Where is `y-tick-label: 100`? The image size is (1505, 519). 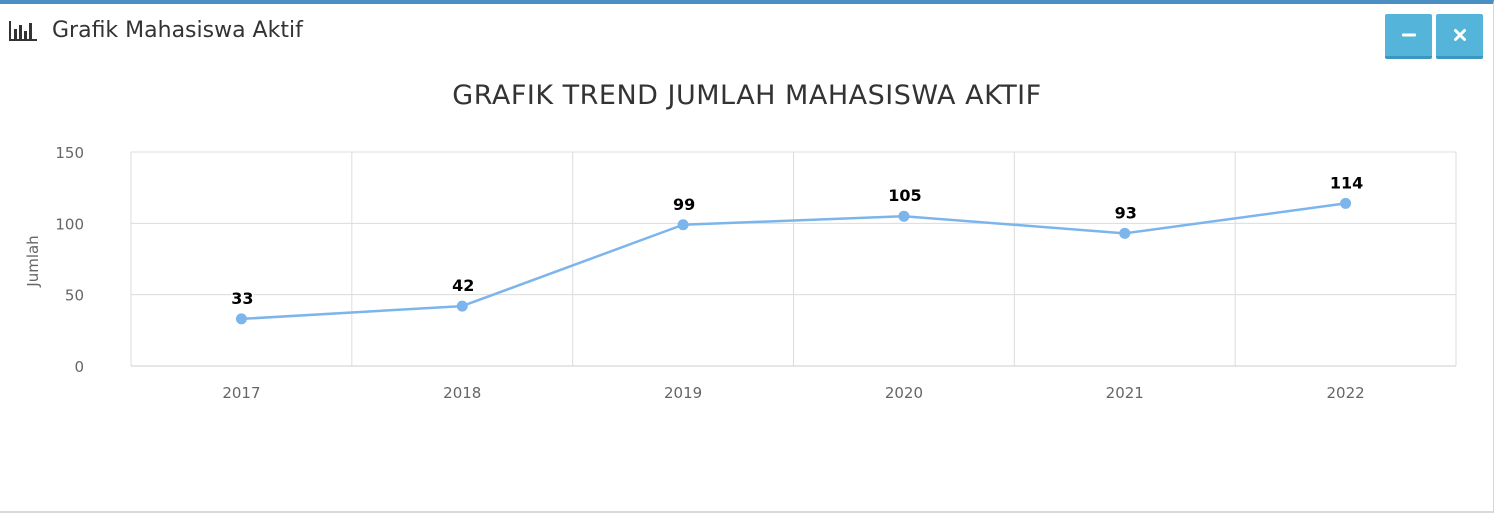
y-tick-label: 100 is located at coordinates (69, 224).